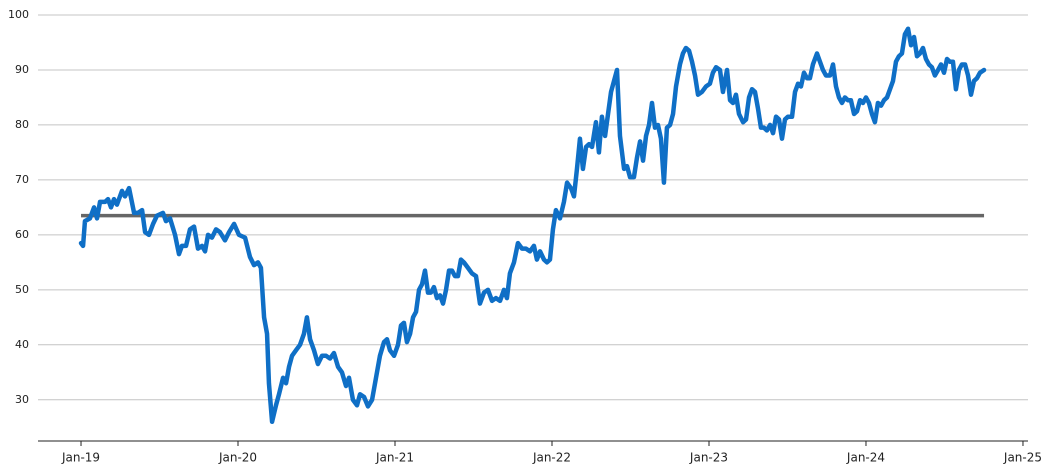  Describe the element at coordinates (708, 458) in the screenshot. I see `x-tick-label: Jan-23` at that location.